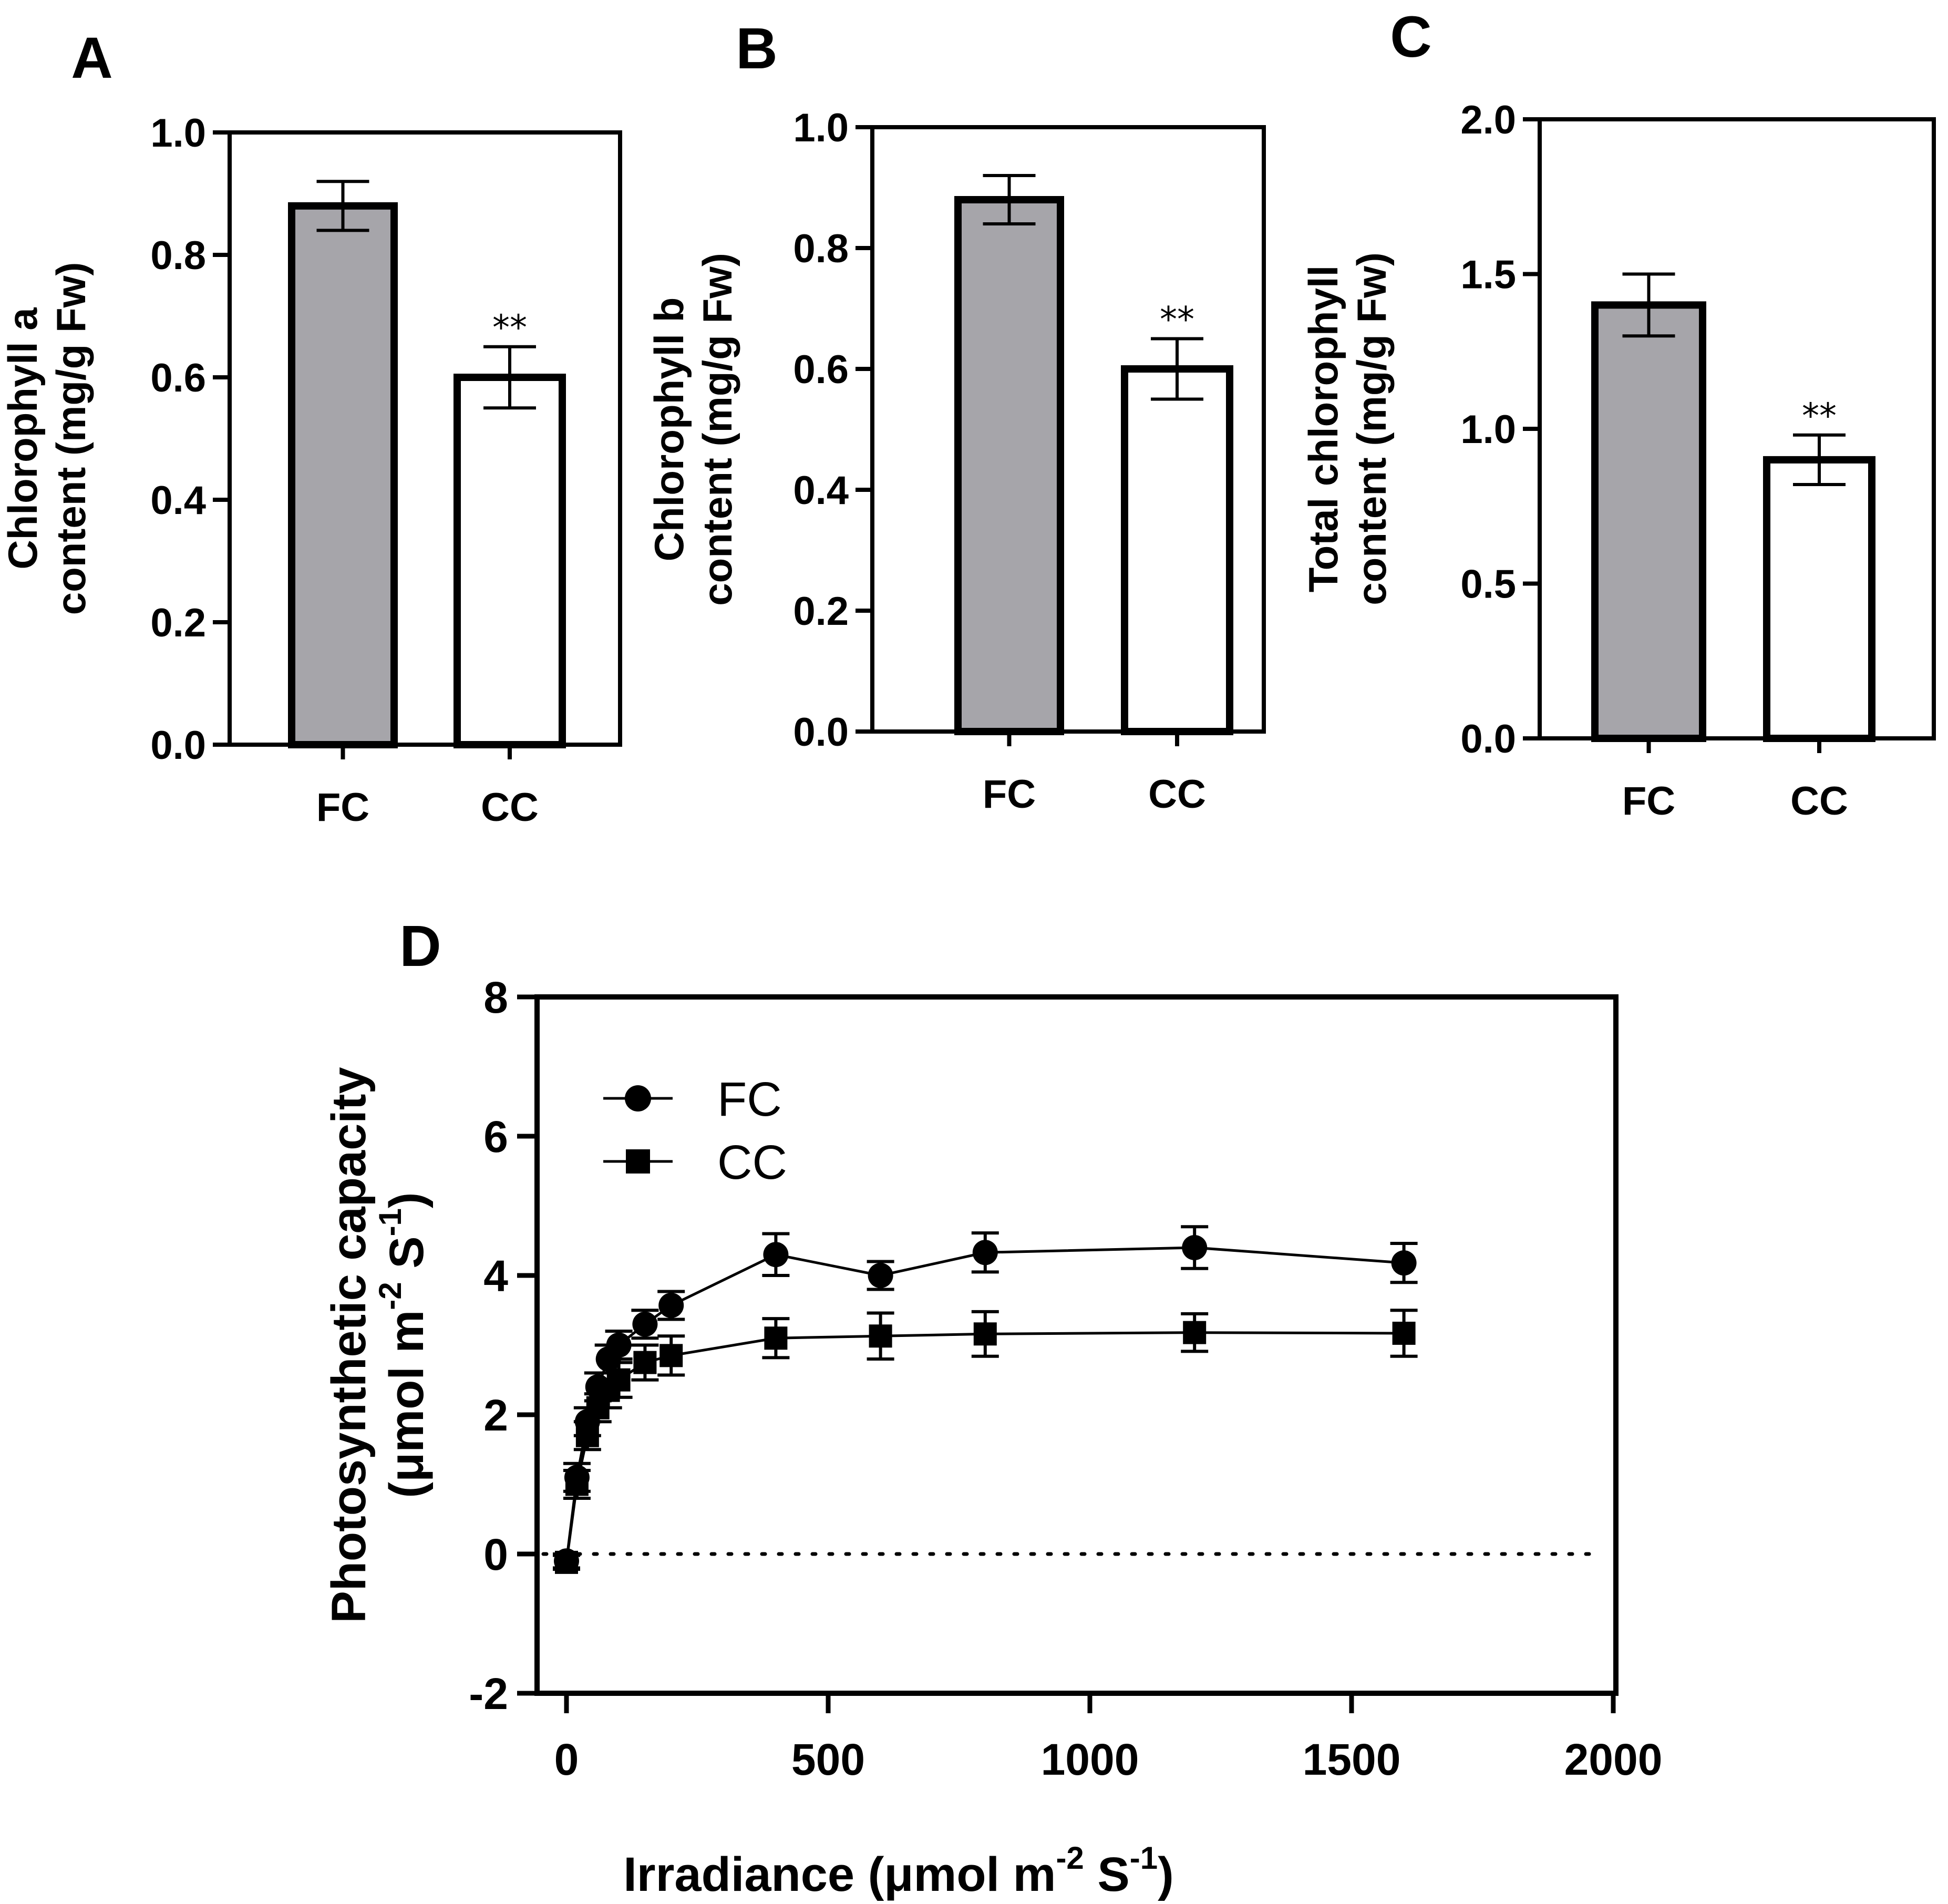 The width and height of the screenshot is (1948, 1904). What do you see at coordinates (1488, 120) in the screenshot?
I see `y-tick-label: 2.0` at bounding box center [1488, 120].